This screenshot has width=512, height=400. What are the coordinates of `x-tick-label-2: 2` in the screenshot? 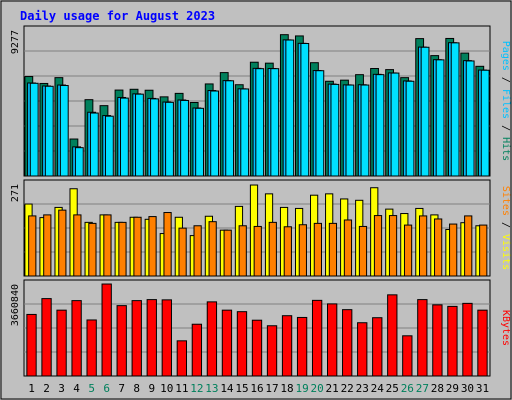 It's located at (46, 388).